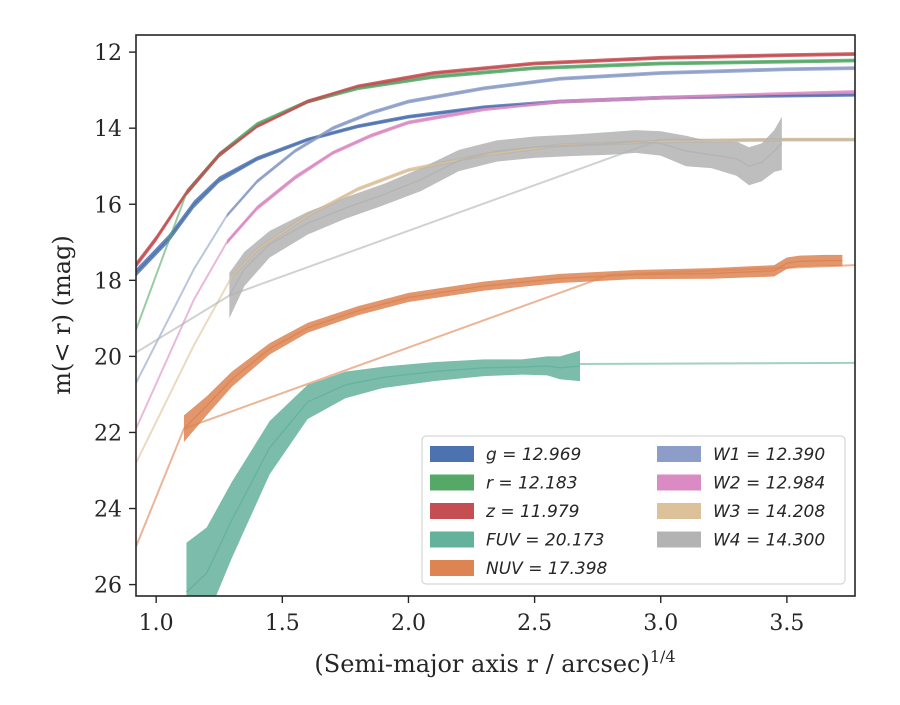 Image resolution: width=900 pixels, height=705 pixels. Describe the element at coordinates (660, 623) in the screenshot. I see `x-tick-label: 3.0` at that location.